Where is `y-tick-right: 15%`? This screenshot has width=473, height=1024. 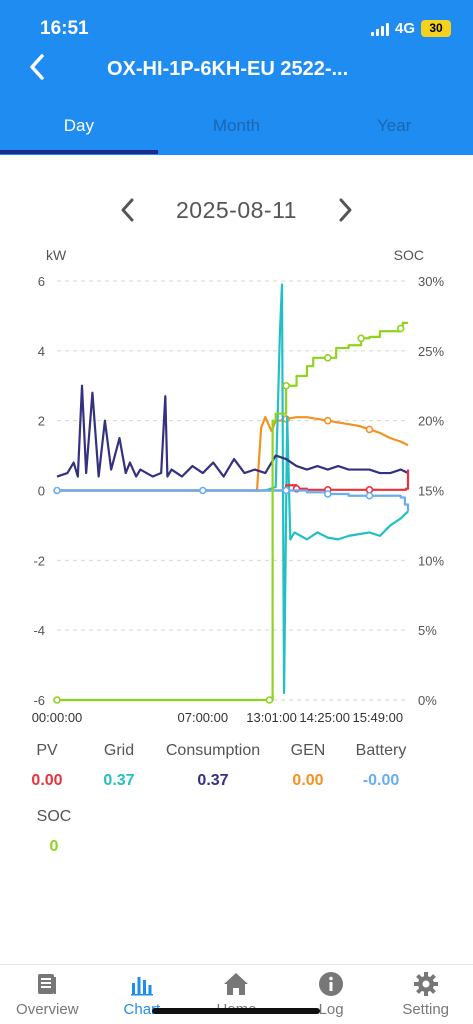
y-tick-right: 15% is located at coordinates (431, 491).